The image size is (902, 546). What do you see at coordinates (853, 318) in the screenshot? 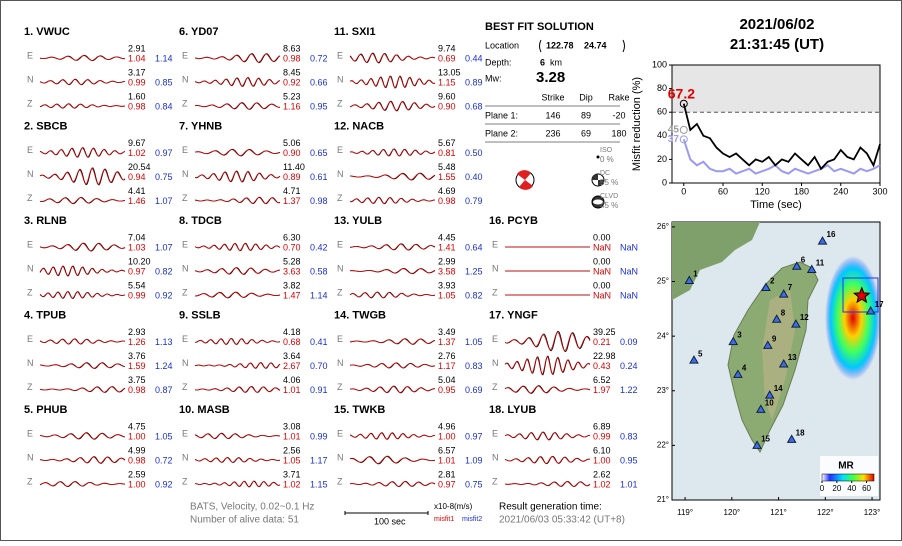
I see `mr-heatmap` at bounding box center [853, 318].